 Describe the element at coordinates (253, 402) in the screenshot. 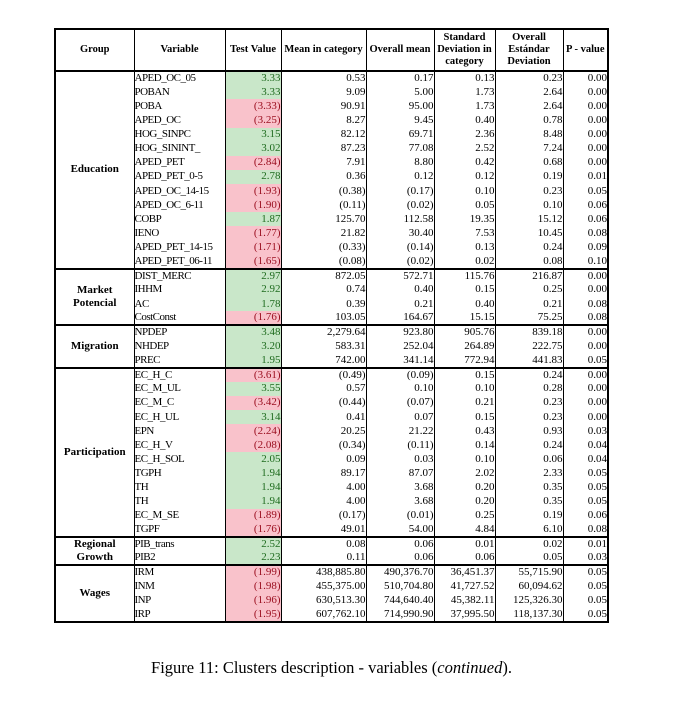

I see `test-value-cell: (3.42)` at that location.